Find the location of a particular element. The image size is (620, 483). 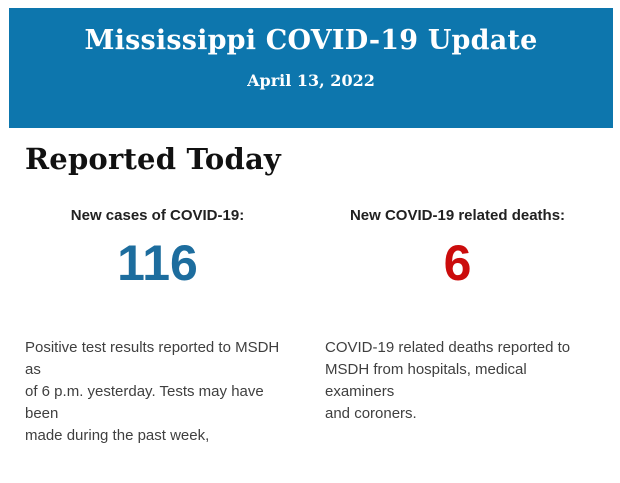

stat-deaths-value: 6 is located at coordinates (457, 263).